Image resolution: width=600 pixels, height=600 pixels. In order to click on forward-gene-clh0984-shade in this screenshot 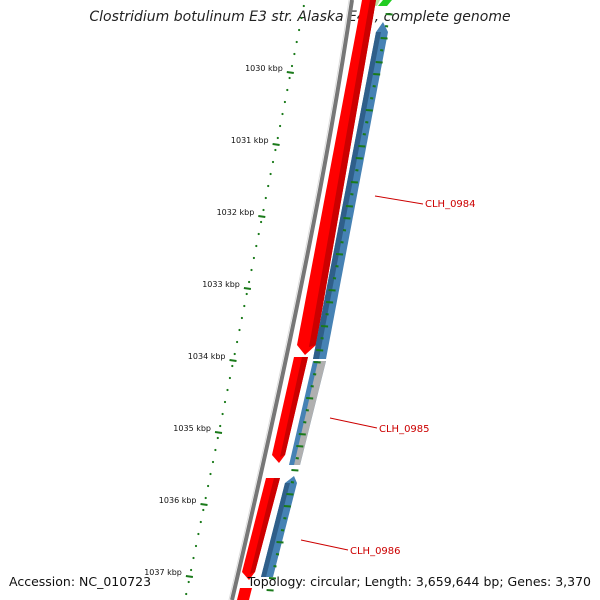, I will do `click(342, 173)`.